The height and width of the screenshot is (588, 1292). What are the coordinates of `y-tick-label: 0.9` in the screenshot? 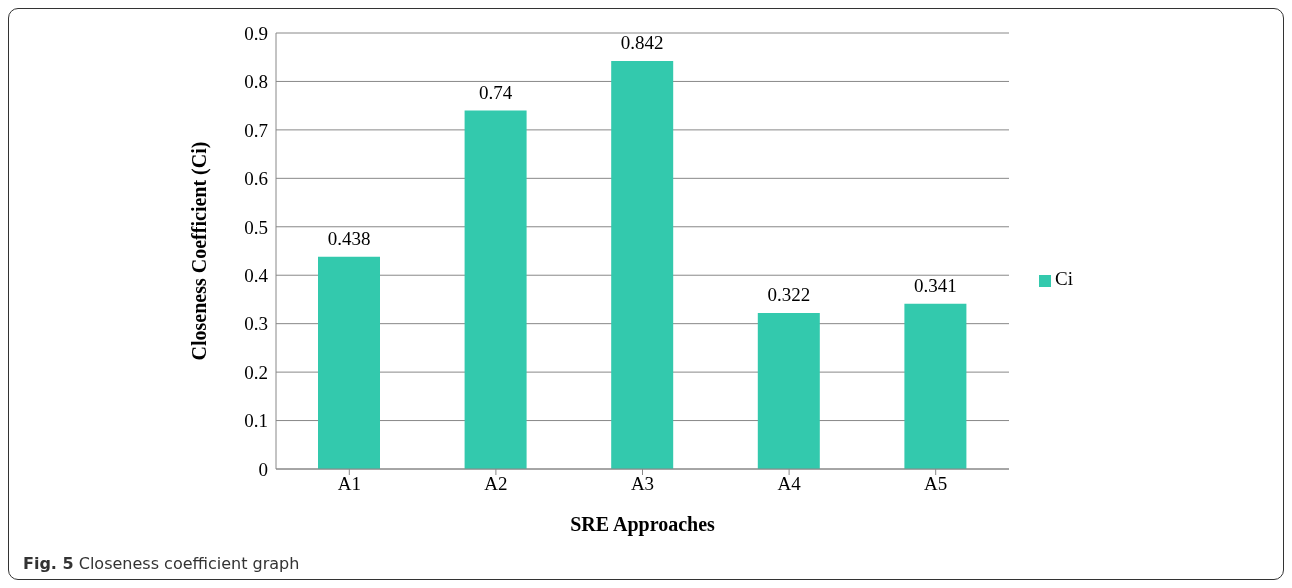 It's located at (256, 33).